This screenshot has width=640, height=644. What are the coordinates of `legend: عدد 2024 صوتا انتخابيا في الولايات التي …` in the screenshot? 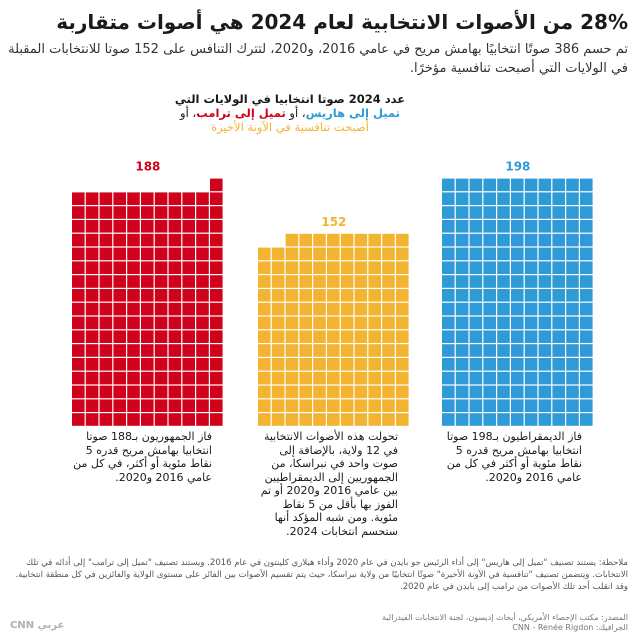 It's located at (290, 113).